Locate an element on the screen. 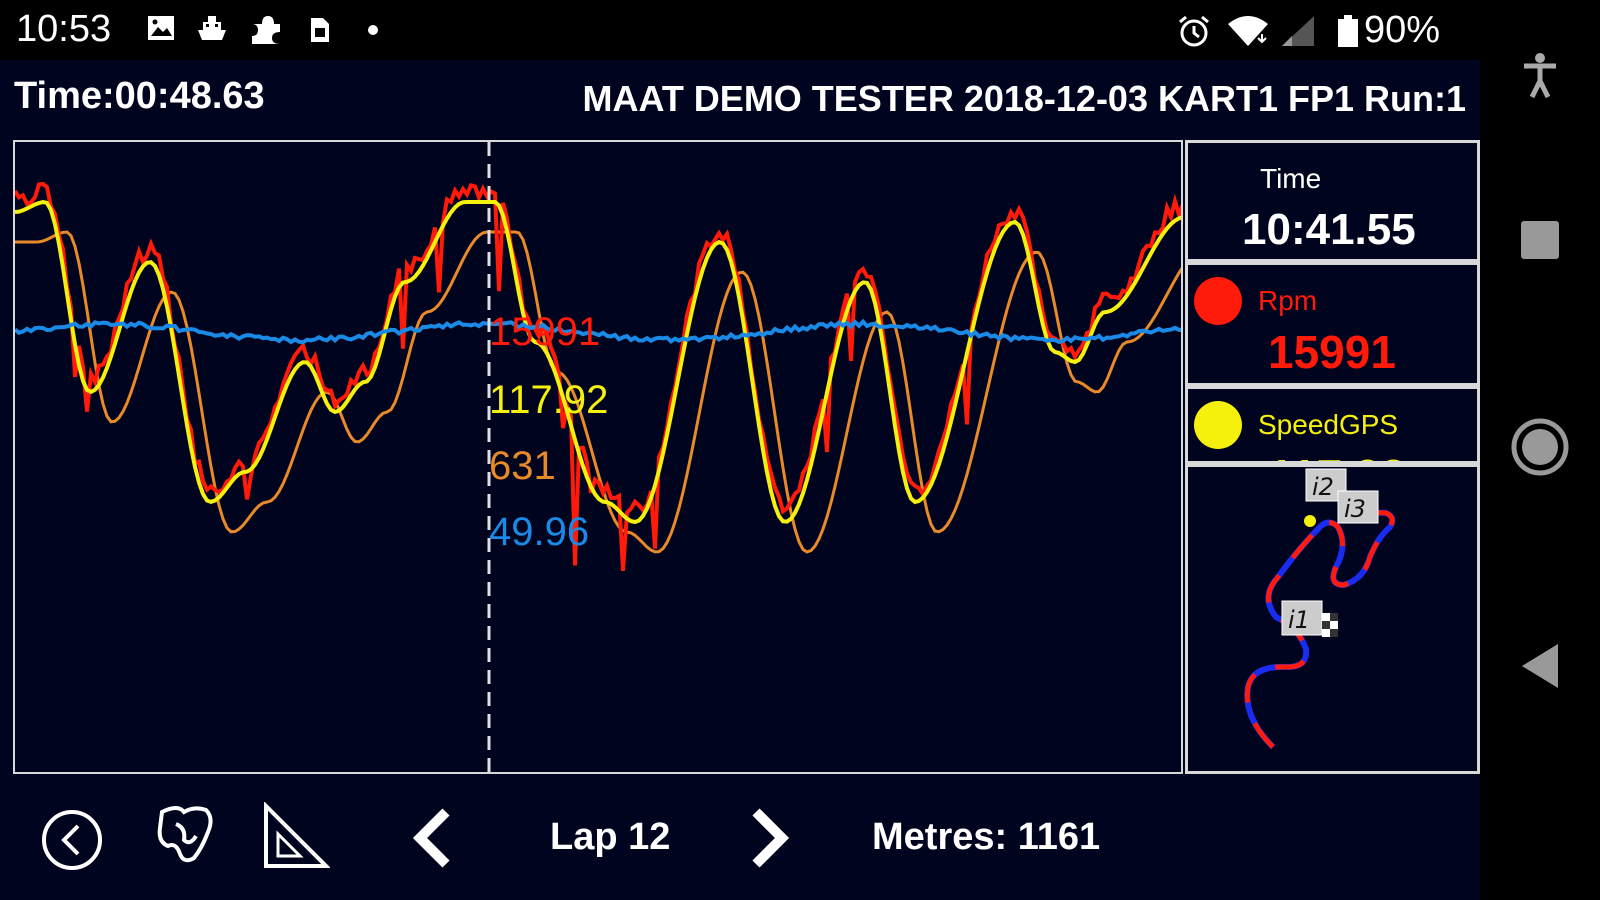 This screenshot has width=1600, height=900. svg-text: i3 is located at coordinates (1355, 509).